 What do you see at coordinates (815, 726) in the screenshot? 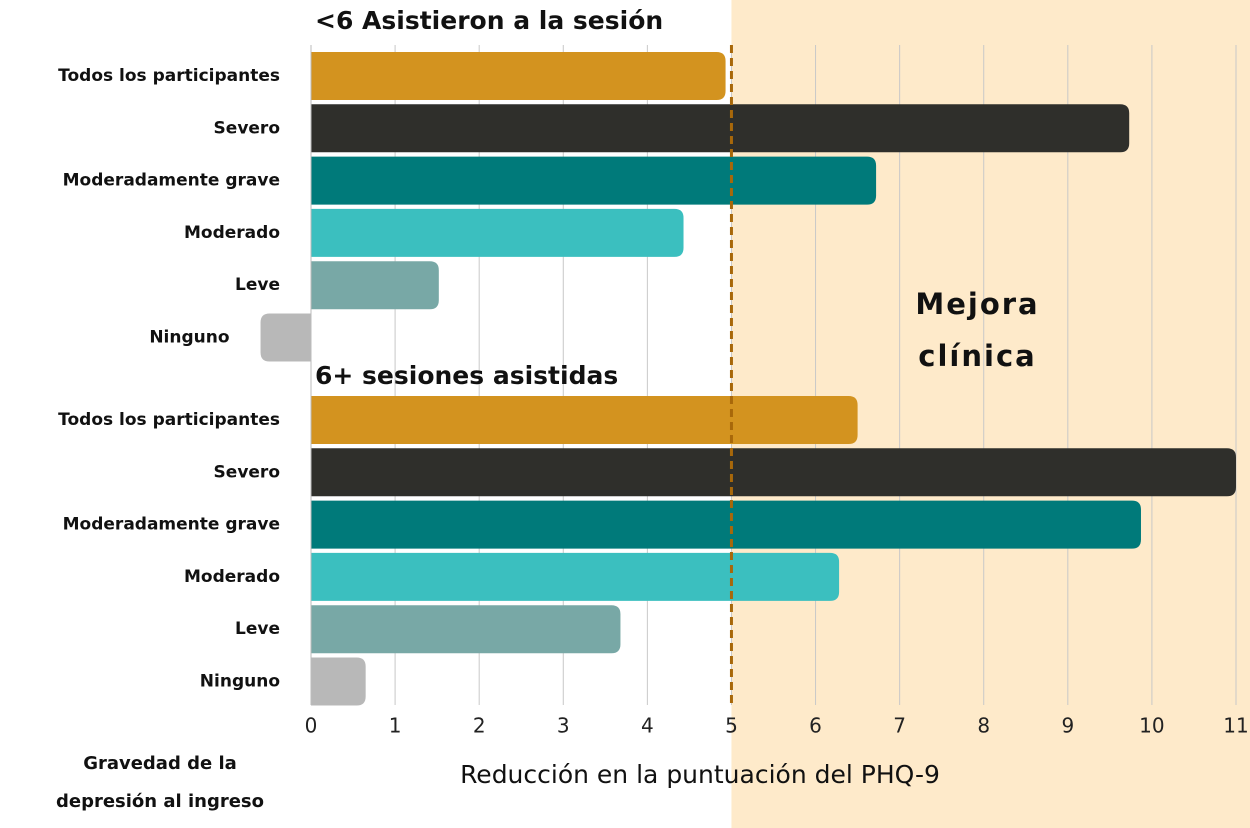
I see `x-tick-label: 6` at bounding box center [815, 726].